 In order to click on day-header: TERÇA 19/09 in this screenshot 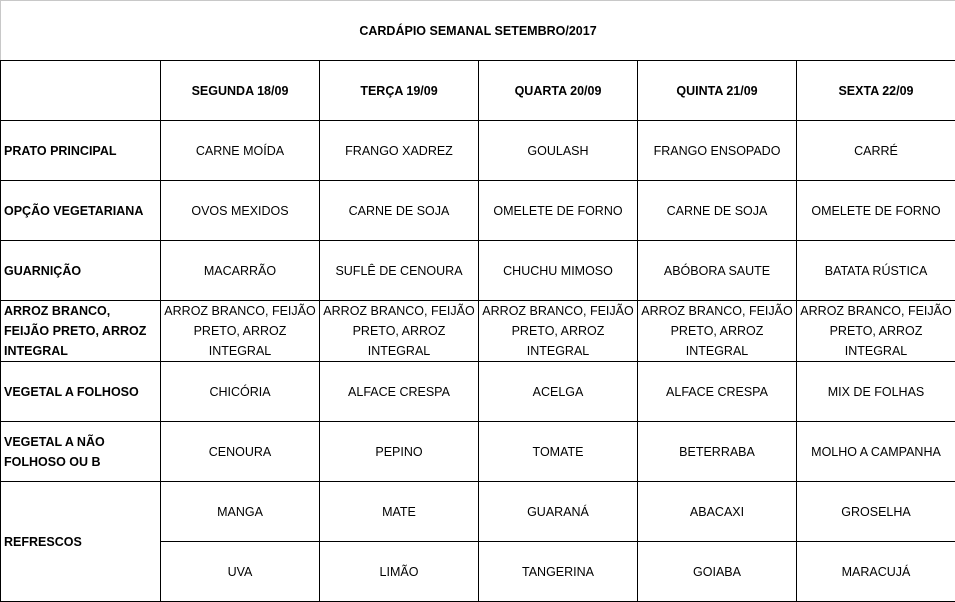, I will do `click(399, 90)`.